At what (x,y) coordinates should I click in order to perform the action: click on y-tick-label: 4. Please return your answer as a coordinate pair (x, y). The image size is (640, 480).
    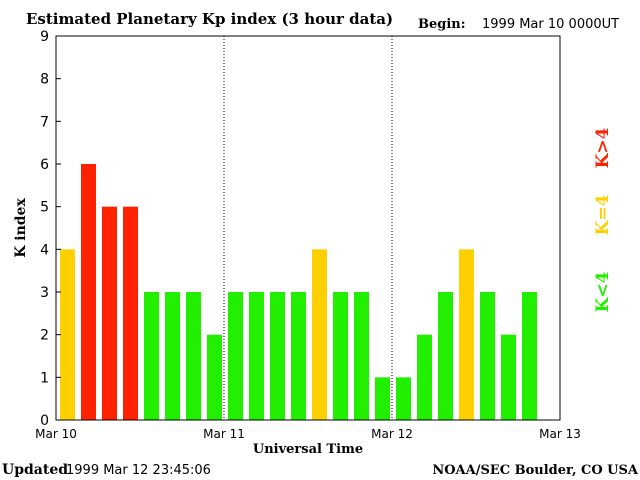
    Looking at the image, I should click on (44, 250).